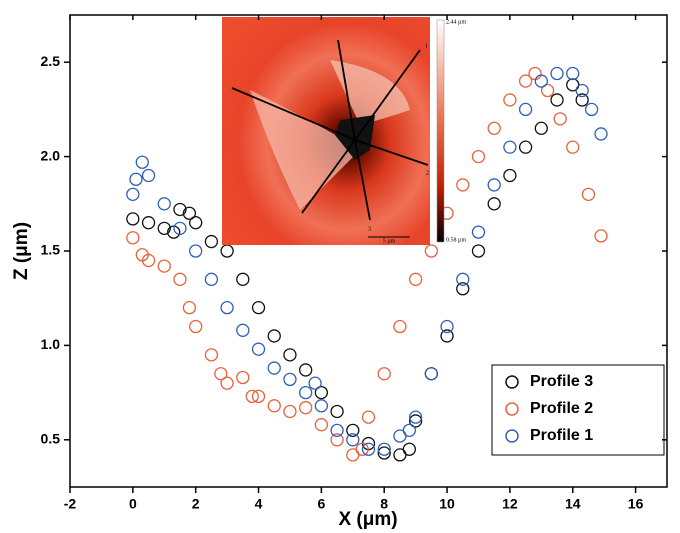  Describe the element at coordinates (426, 46) in the screenshot. I see `inset-label: 1` at that location.